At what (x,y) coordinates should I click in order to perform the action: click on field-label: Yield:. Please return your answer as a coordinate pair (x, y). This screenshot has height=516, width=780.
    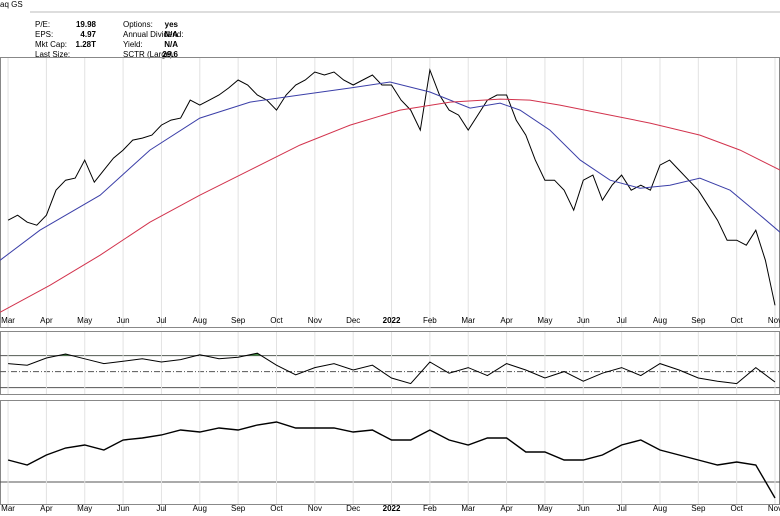
    Looking at the image, I should click on (133, 44).